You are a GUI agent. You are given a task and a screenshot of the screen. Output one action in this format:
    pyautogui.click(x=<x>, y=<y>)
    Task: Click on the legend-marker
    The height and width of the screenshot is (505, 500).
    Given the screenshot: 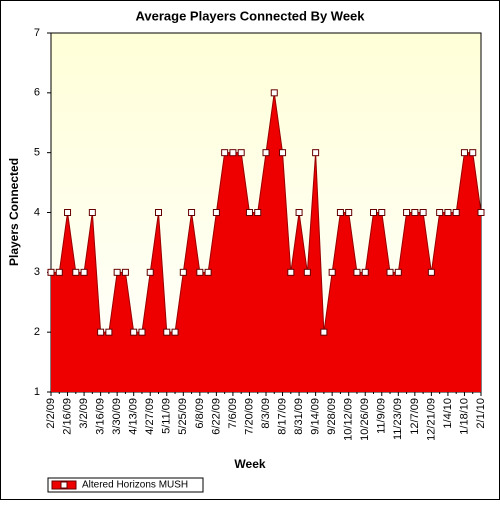 What is the action you would take?
    pyautogui.click(x=64, y=485)
    